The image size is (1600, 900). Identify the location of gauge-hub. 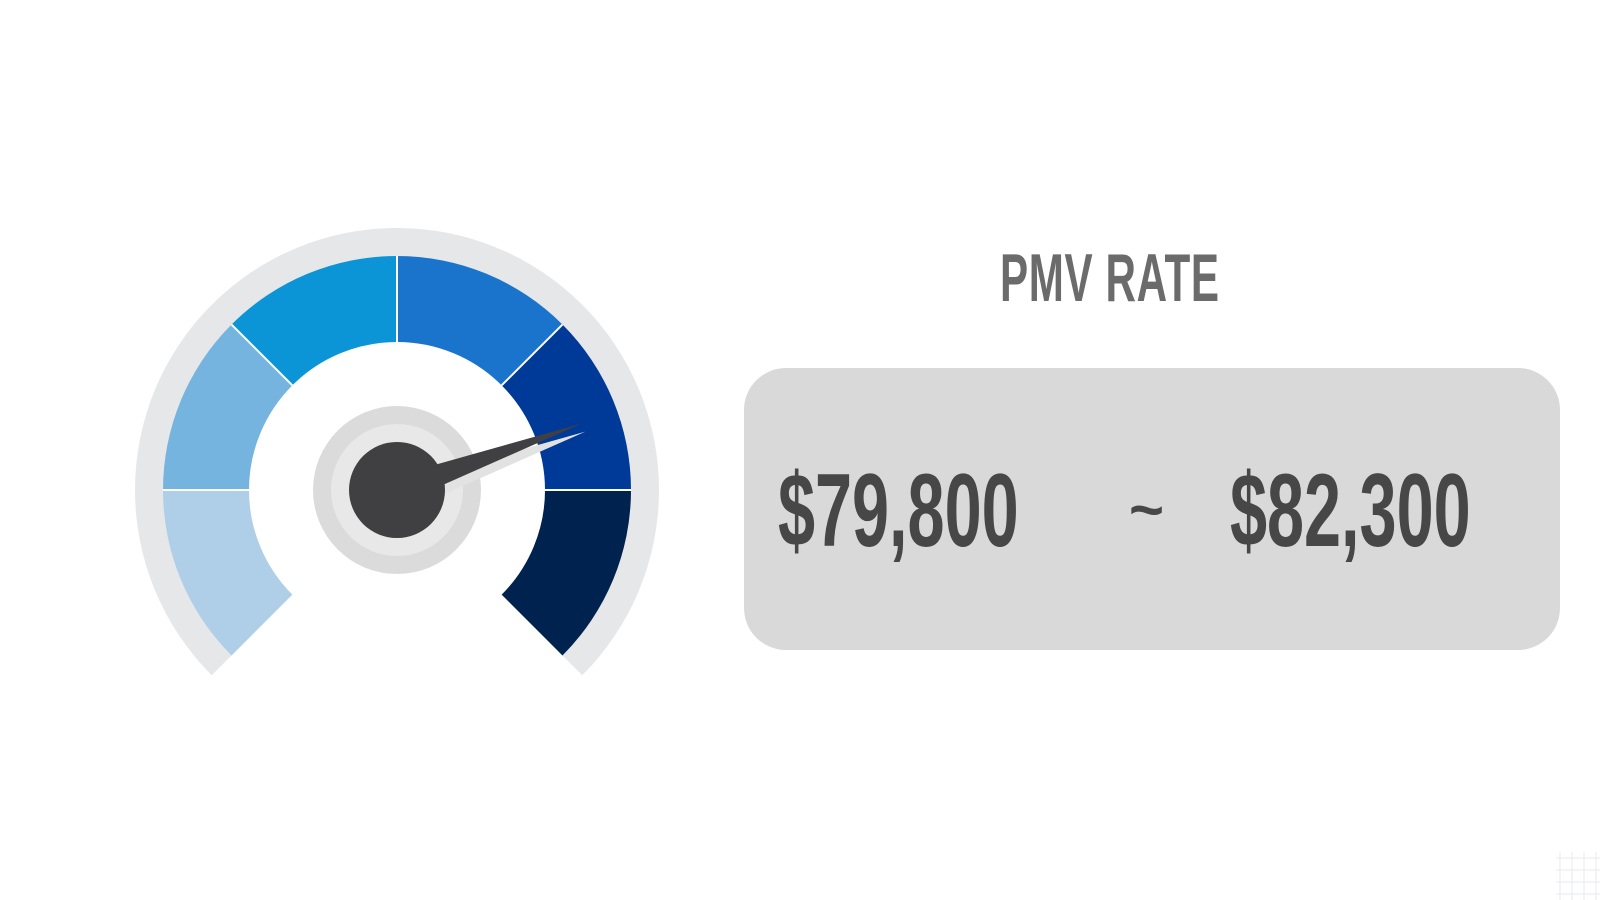
(449, 490).